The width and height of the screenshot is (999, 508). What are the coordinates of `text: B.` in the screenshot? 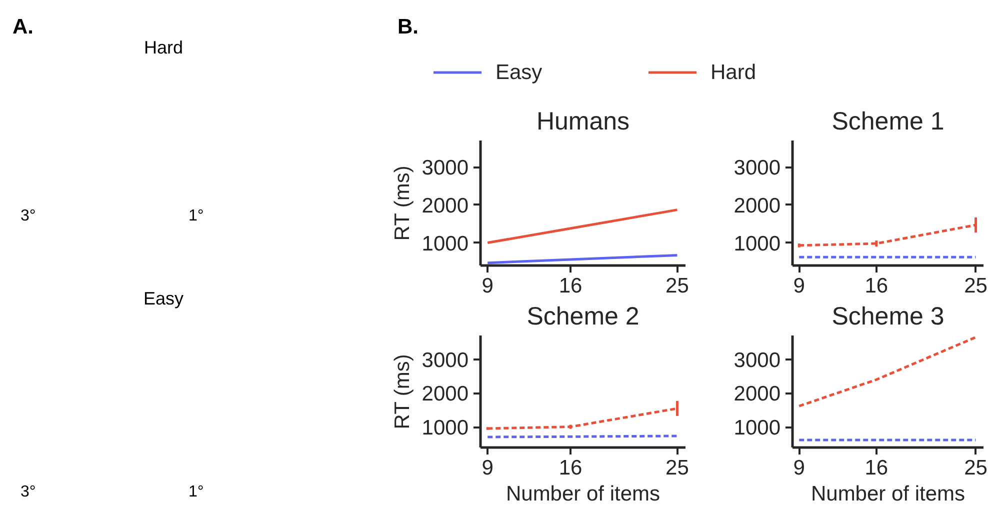 It's located at (408, 27).